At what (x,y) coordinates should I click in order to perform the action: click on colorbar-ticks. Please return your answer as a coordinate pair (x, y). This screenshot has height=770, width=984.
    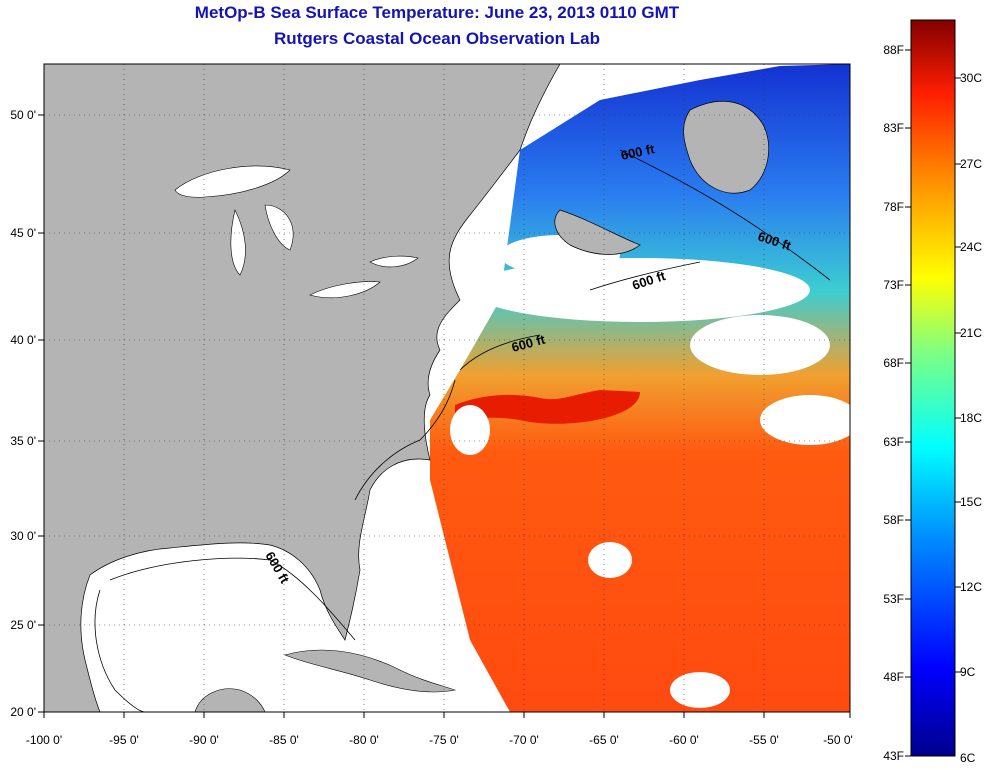
    Looking at the image, I should click on (933, 403).